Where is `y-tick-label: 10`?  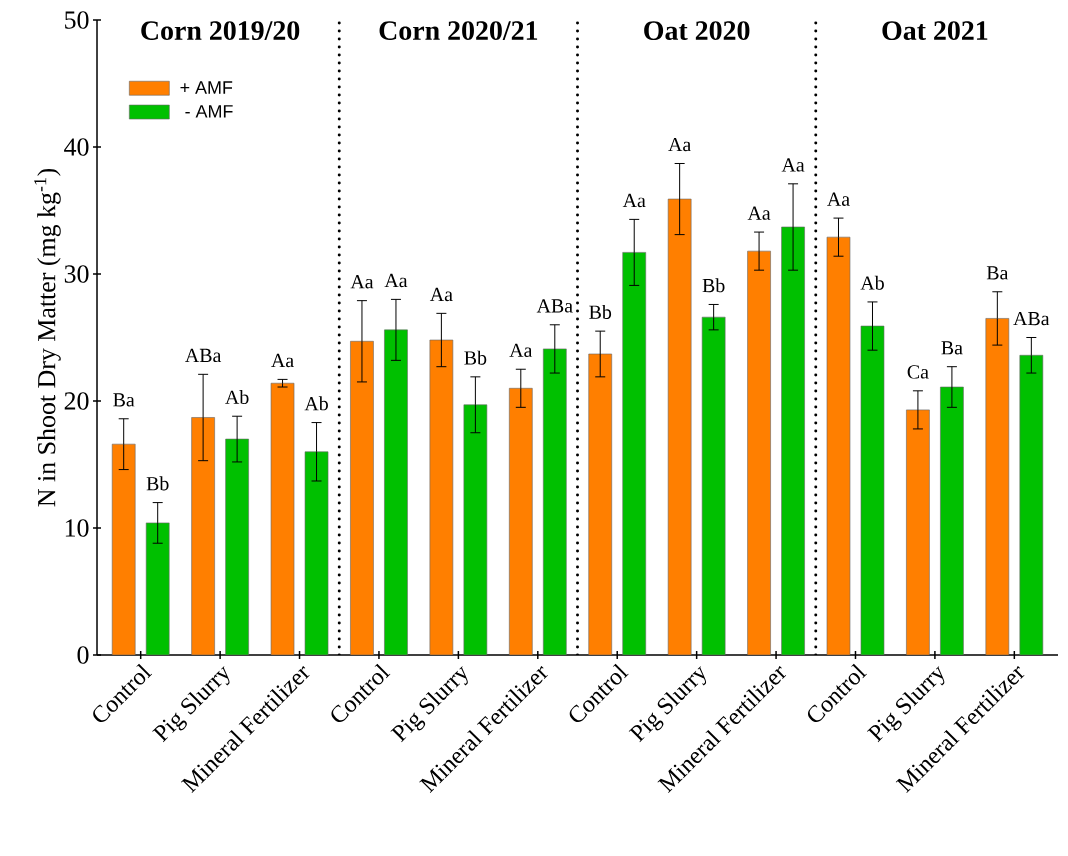
y-tick-label: 10 is located at coordinates (77, 528).